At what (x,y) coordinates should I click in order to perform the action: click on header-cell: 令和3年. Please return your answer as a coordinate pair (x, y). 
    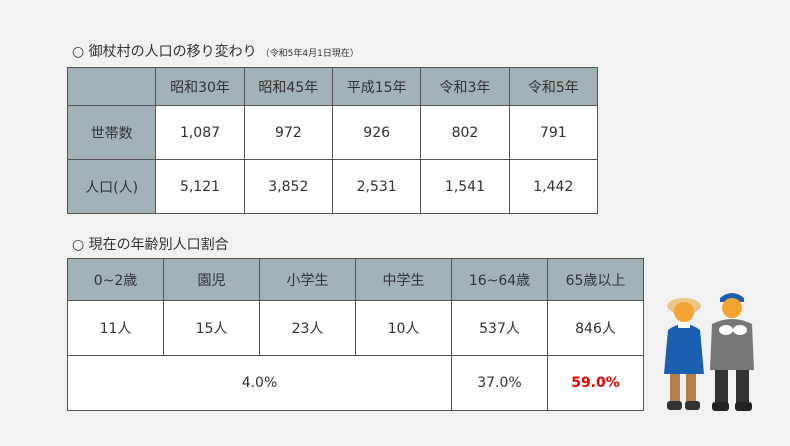
    Looking at the image, I should click on (465, 86).